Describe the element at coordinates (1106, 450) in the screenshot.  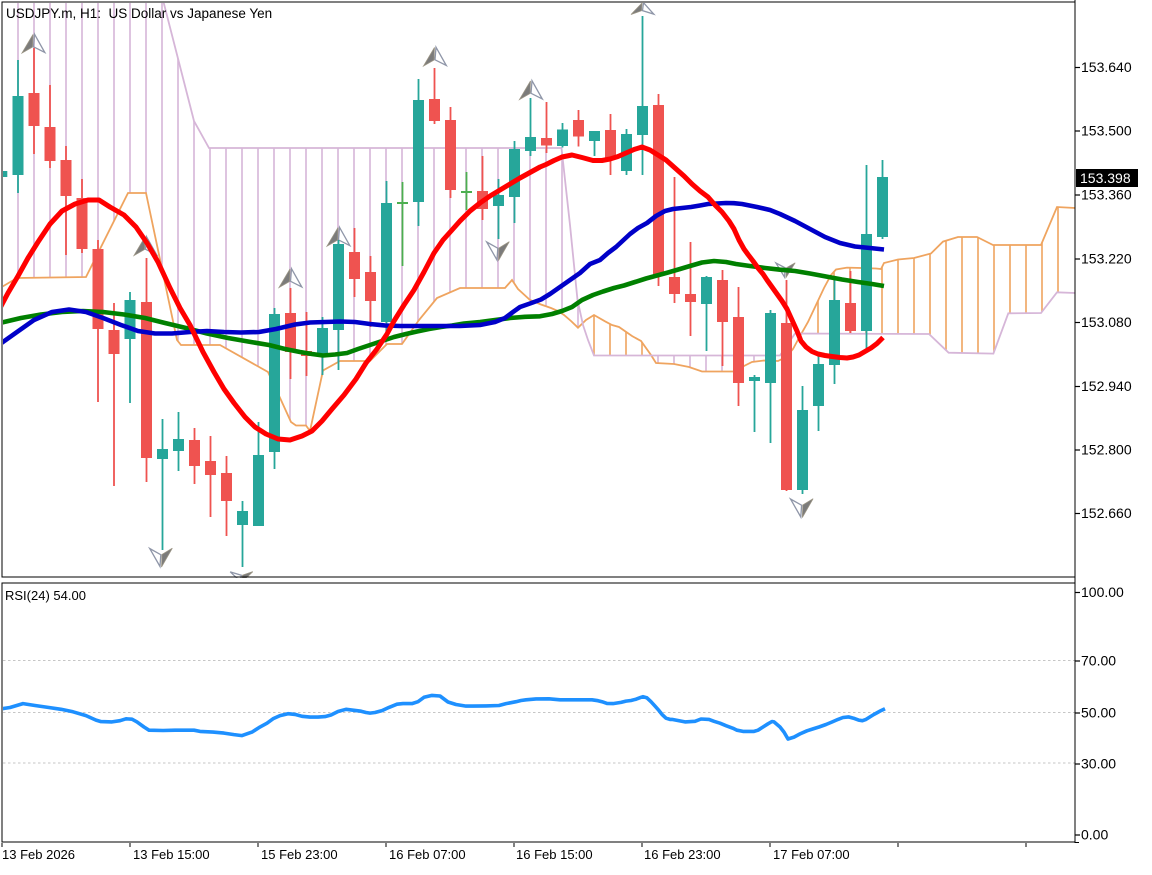
I see `svg-text: 152.800` at that location.